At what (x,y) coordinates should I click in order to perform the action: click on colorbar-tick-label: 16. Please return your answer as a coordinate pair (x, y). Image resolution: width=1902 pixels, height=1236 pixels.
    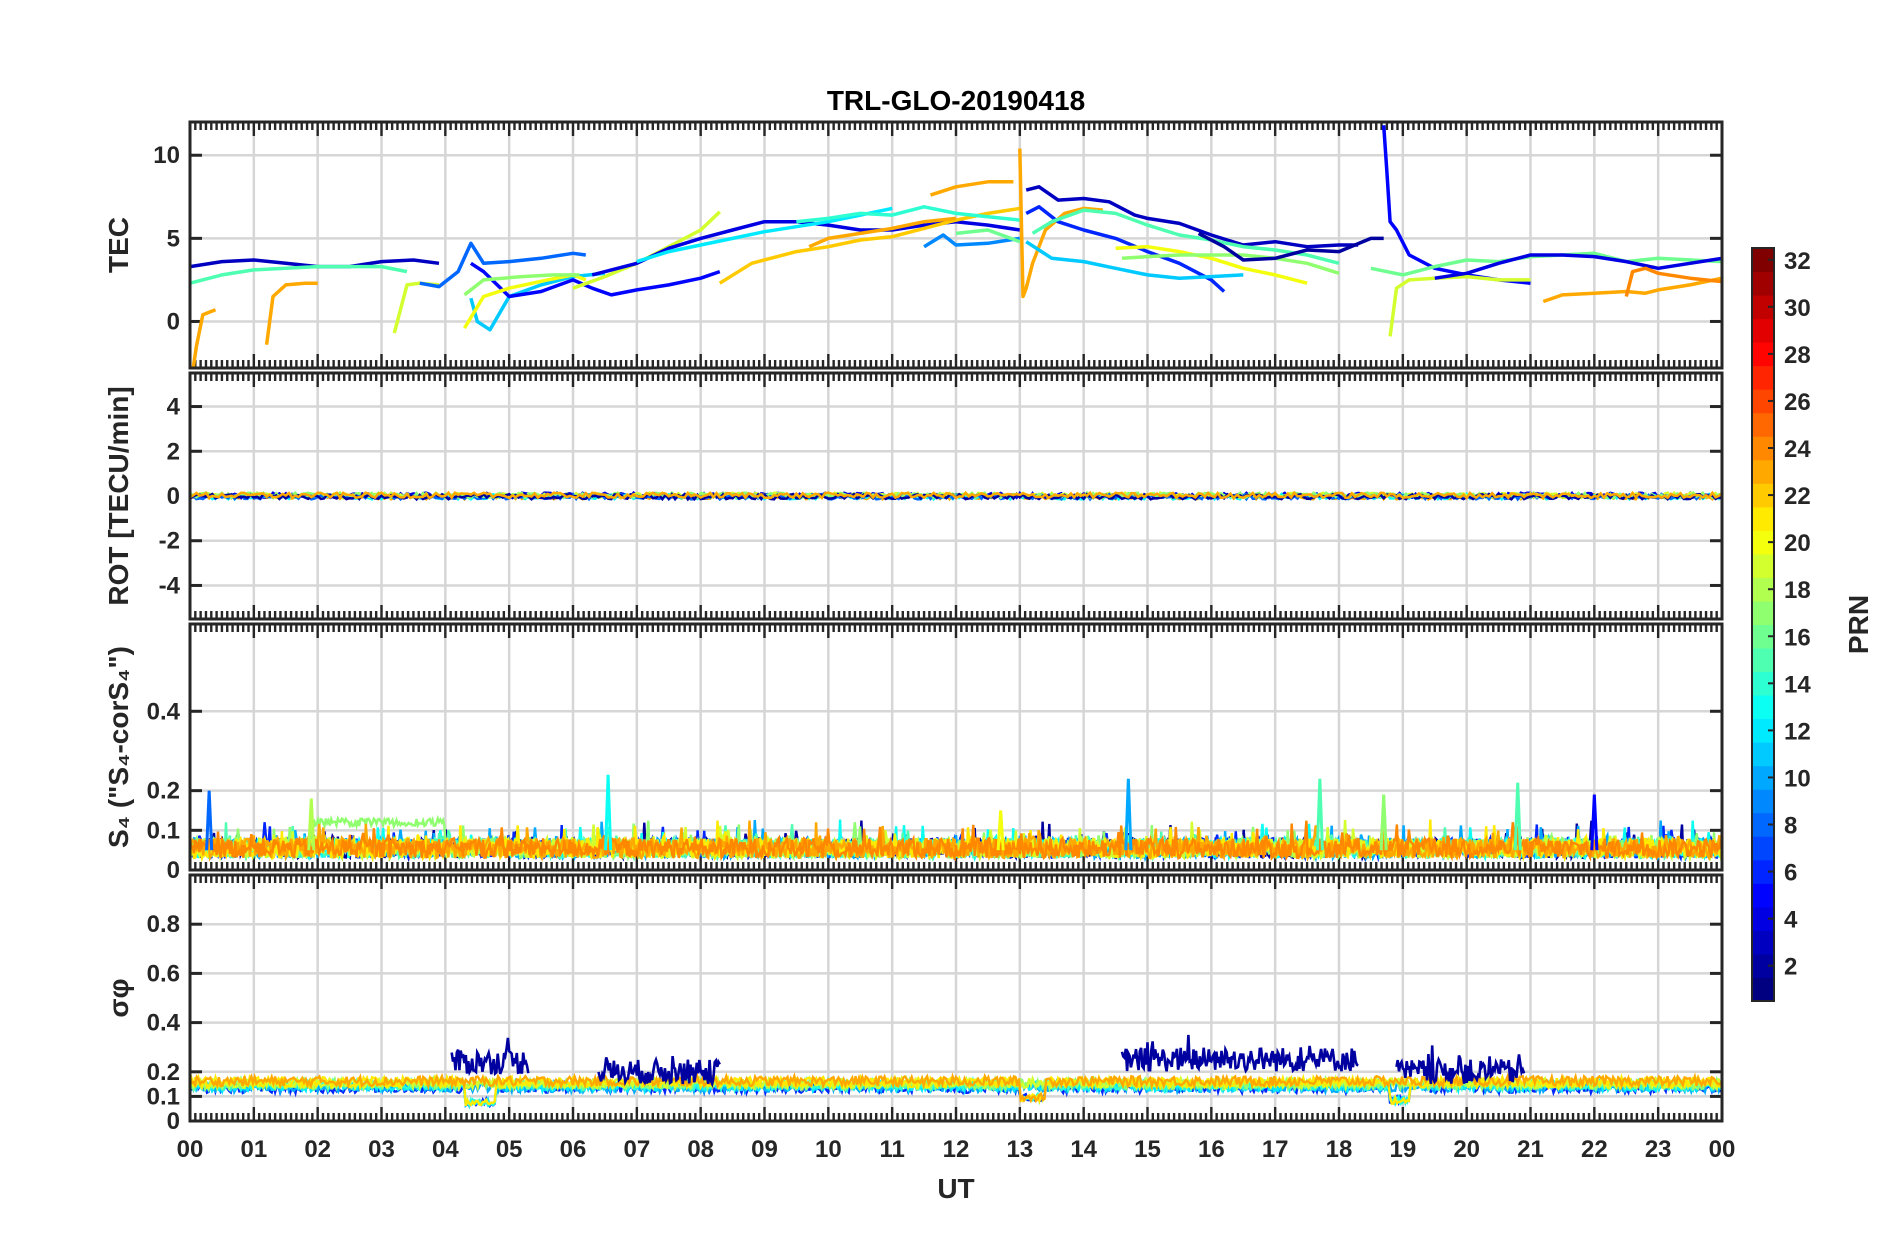
    Looking at the image, I should click on (1797, 637).